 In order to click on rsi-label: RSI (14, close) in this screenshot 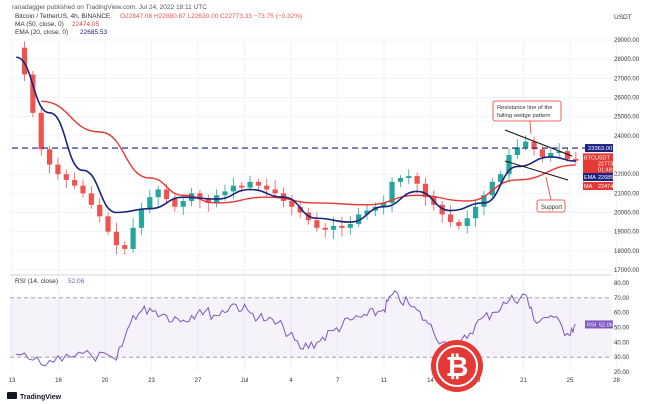, I will do `click(36, 281)`.